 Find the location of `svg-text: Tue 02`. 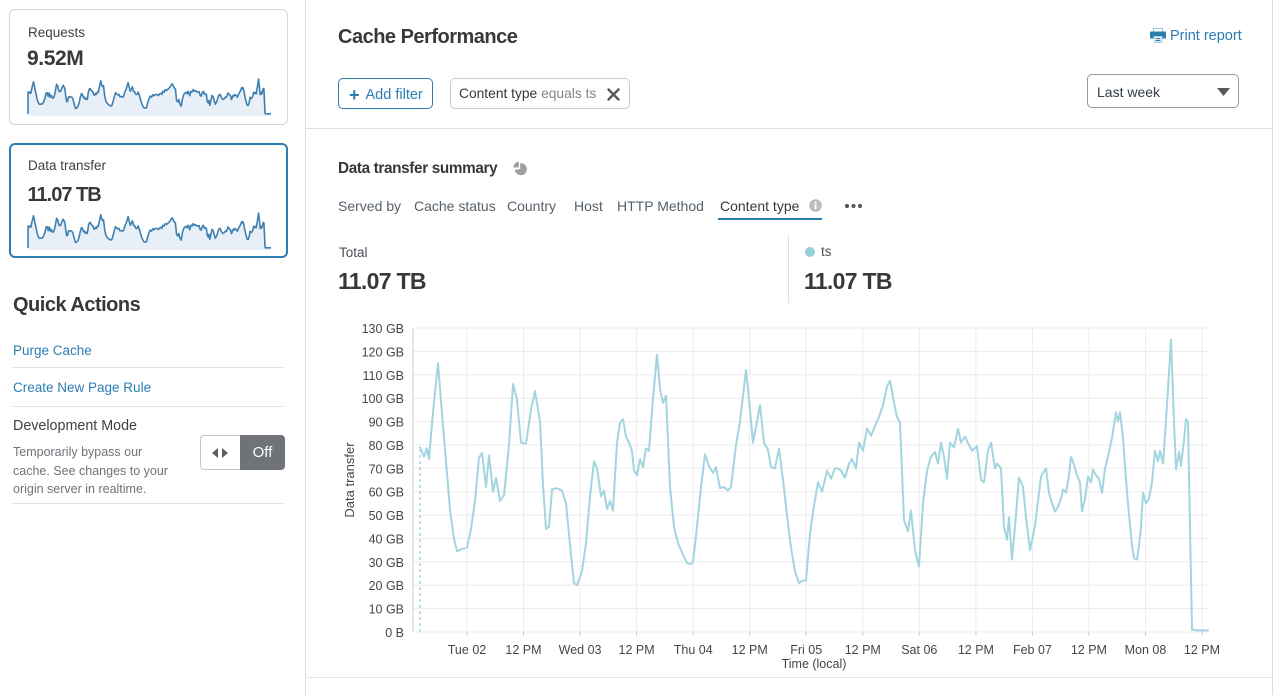

svg-text: Tue 02 is located at coordinates (467, 650).